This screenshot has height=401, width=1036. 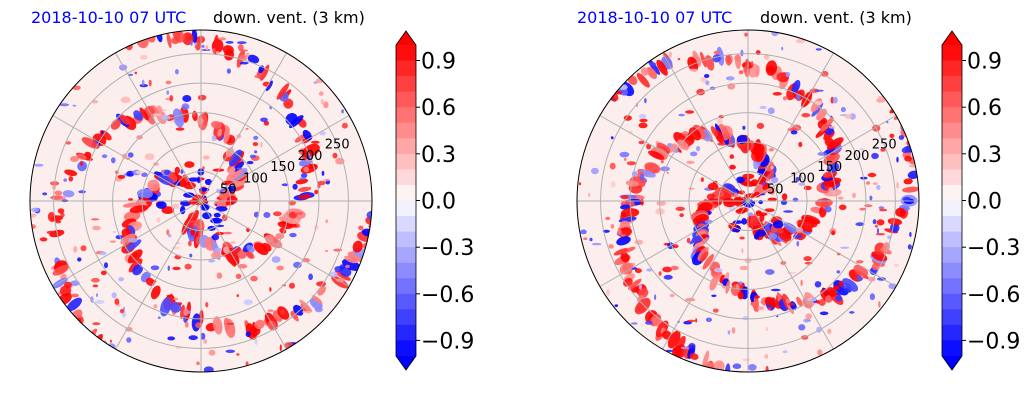 I want to click on radial-tick-label: 50, so click(x=775, y=190).